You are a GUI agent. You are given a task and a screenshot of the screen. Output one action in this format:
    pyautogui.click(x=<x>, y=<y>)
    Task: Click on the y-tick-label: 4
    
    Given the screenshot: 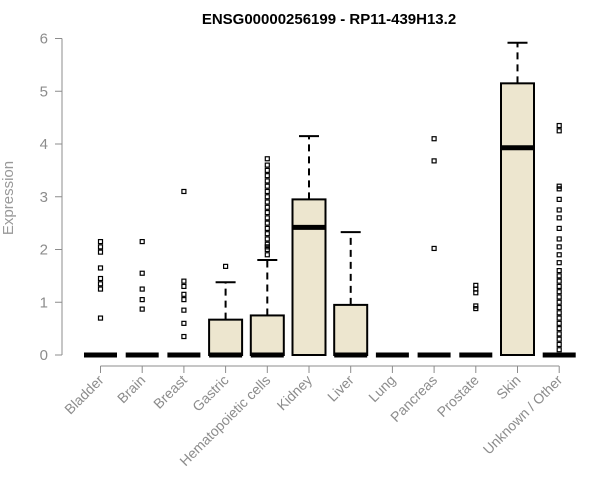 What is the action you would take?
    pyautogui.click(x=44, y=144)
    